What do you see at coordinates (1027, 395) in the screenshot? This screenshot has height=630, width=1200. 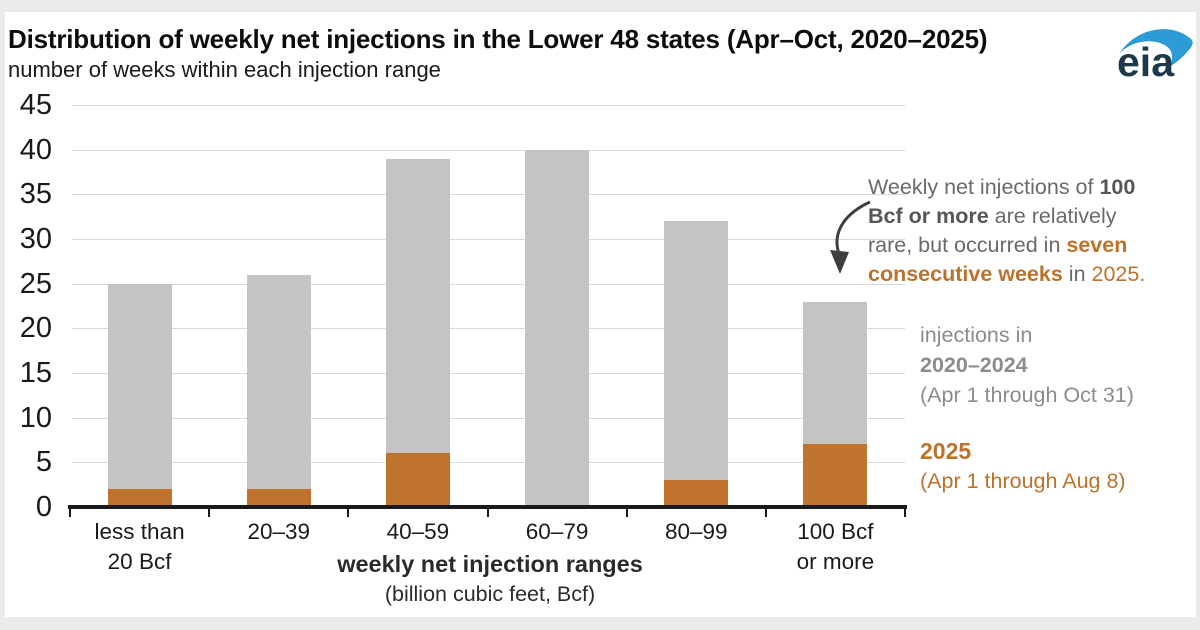 I see `legend-gray-line3: (Apr 1 through Oct 31)` at bounding box center [1027, 395].